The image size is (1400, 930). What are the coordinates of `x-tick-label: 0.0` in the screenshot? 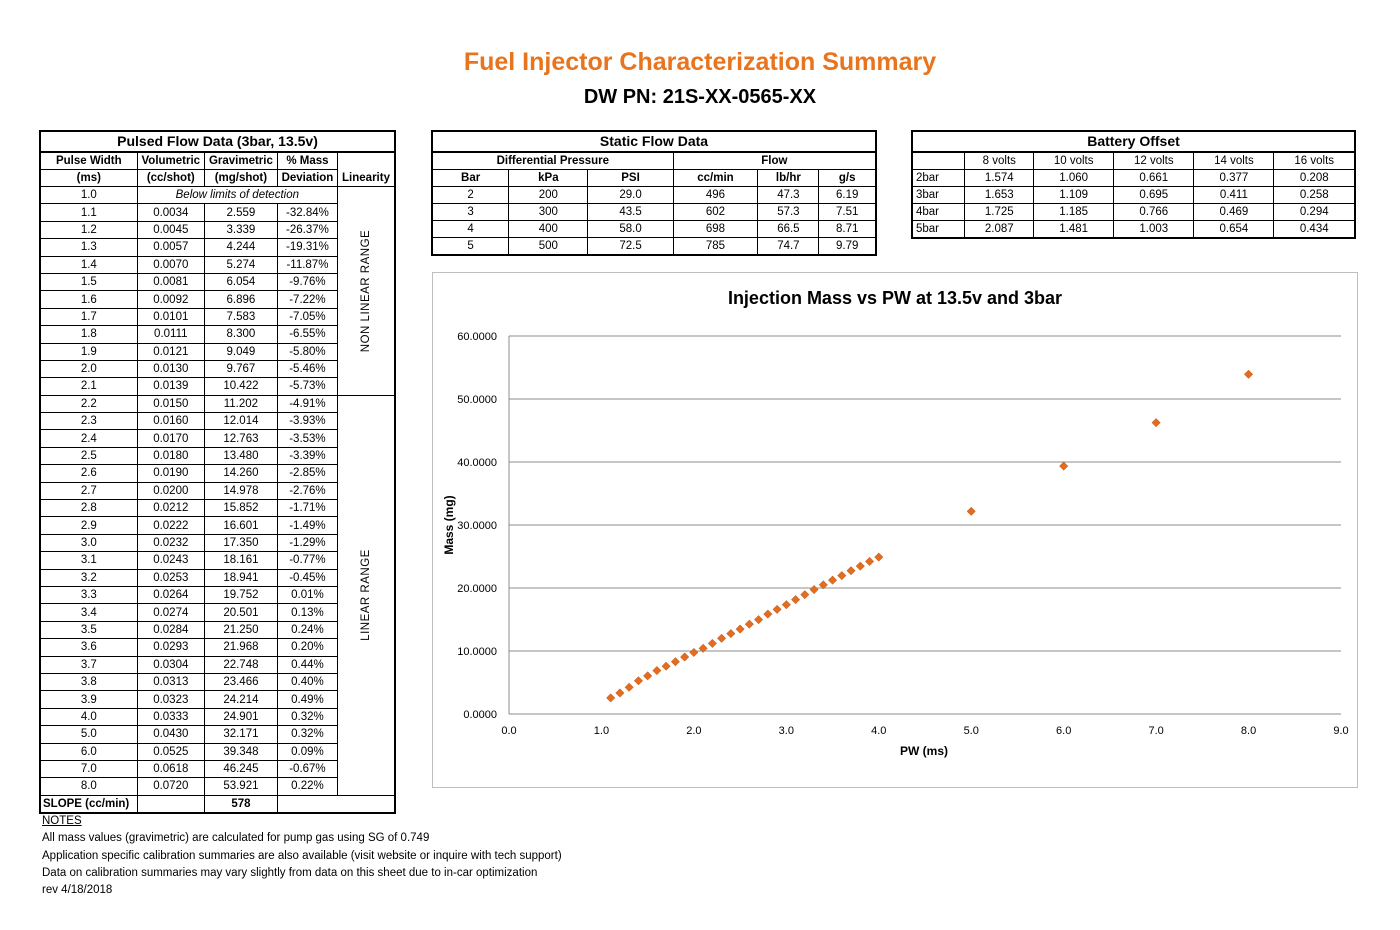 It's located at (508, 731).